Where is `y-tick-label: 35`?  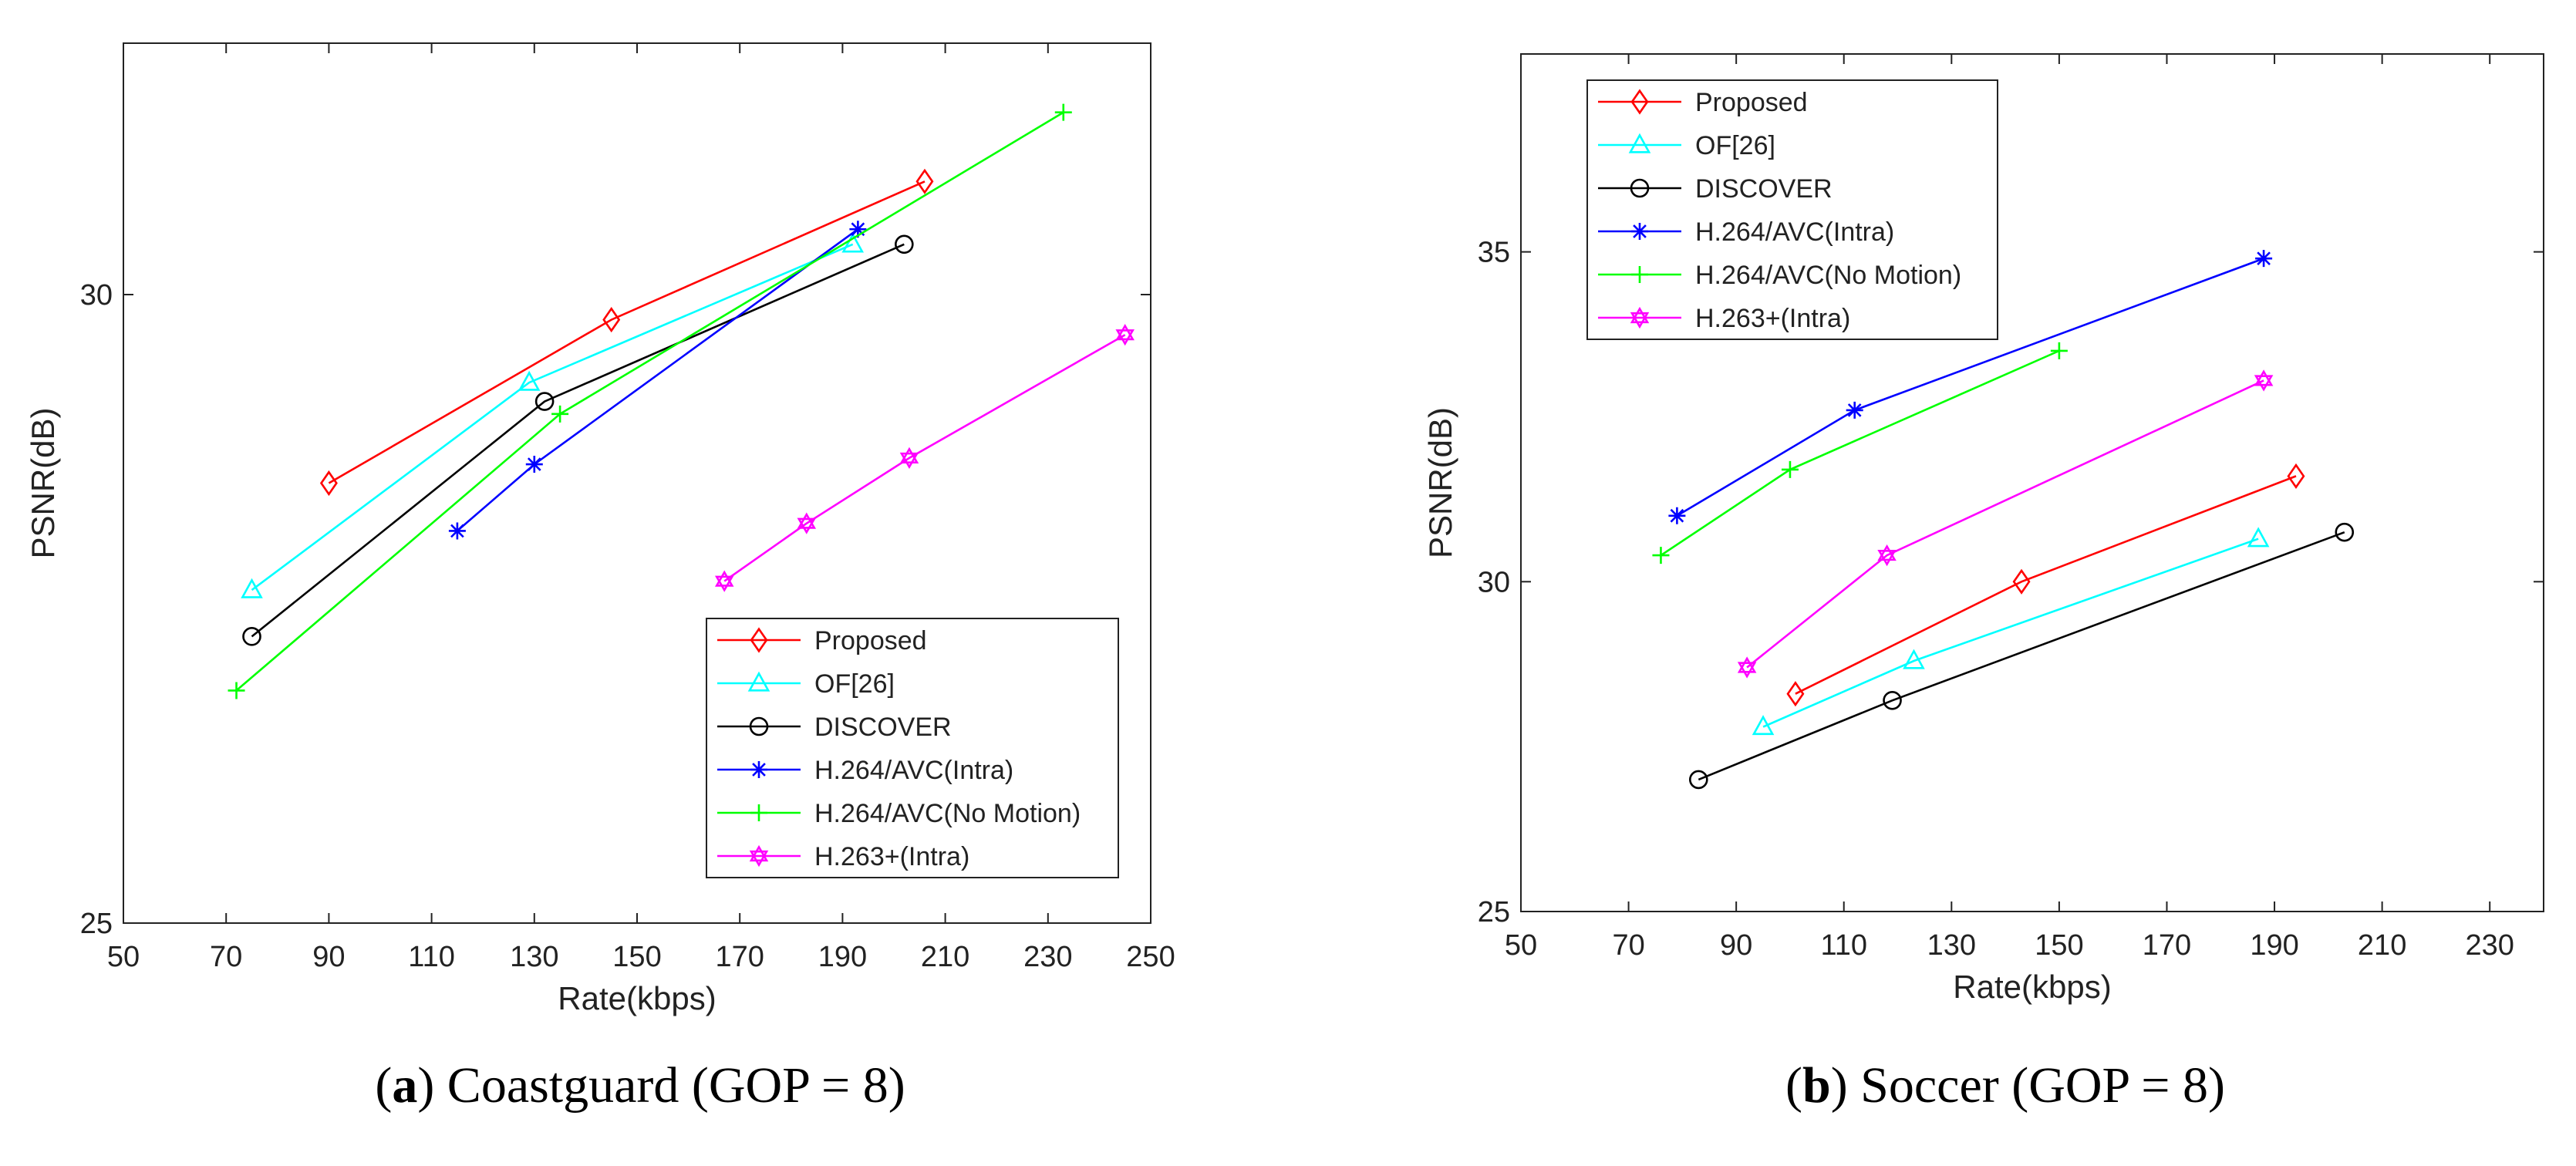
y-tick-label: 35 is located at coordinates (1494, 253).